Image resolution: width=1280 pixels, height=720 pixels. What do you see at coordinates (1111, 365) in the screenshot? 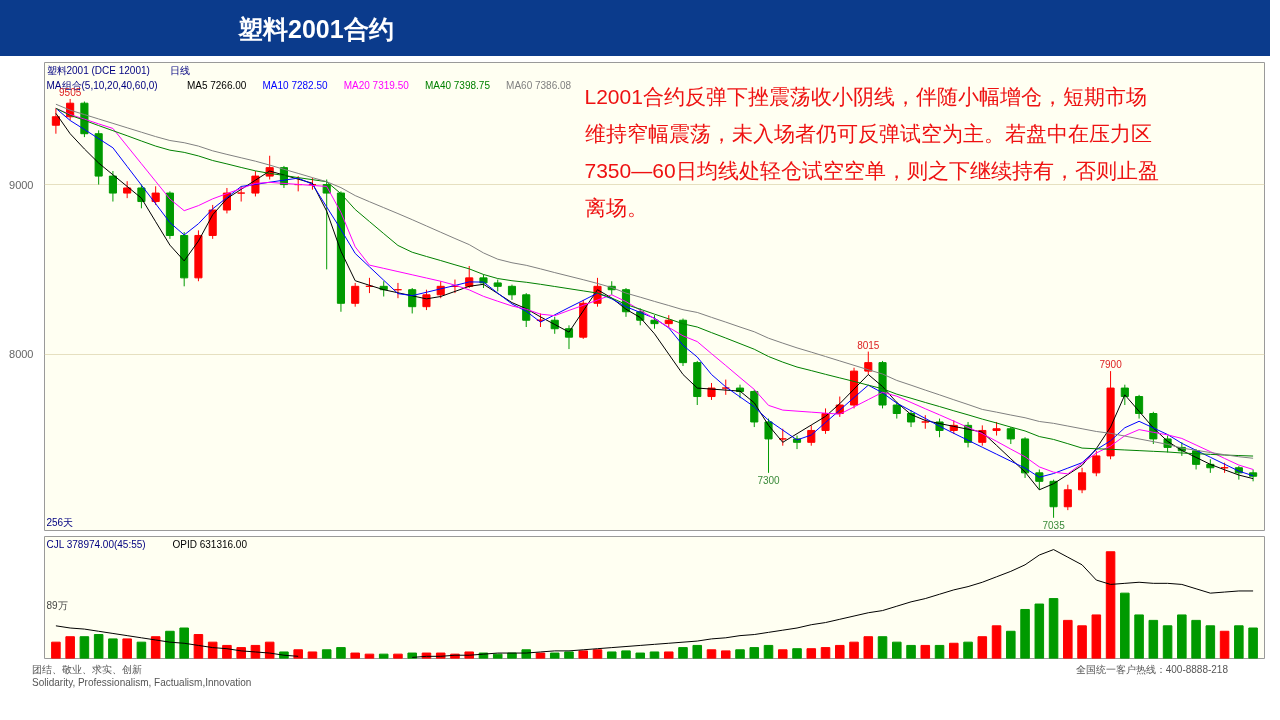
I see `annotation: 7900` at bounding box center [1111, 365].